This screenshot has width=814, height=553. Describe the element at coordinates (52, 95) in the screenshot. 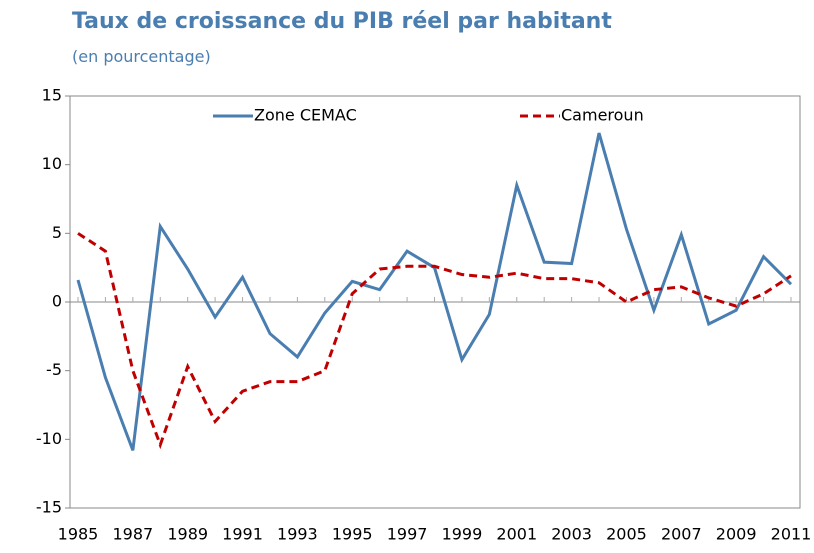

I see `y-tick-label: 15` at that location.